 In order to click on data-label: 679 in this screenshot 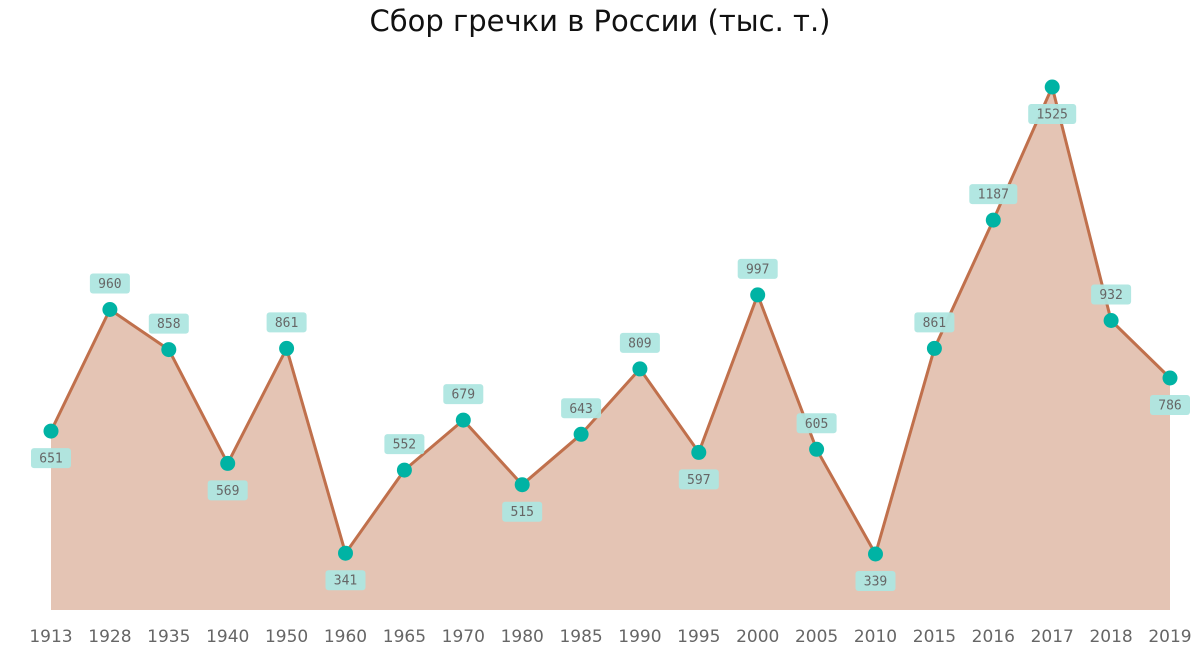, I will do `click(463, 395)`.